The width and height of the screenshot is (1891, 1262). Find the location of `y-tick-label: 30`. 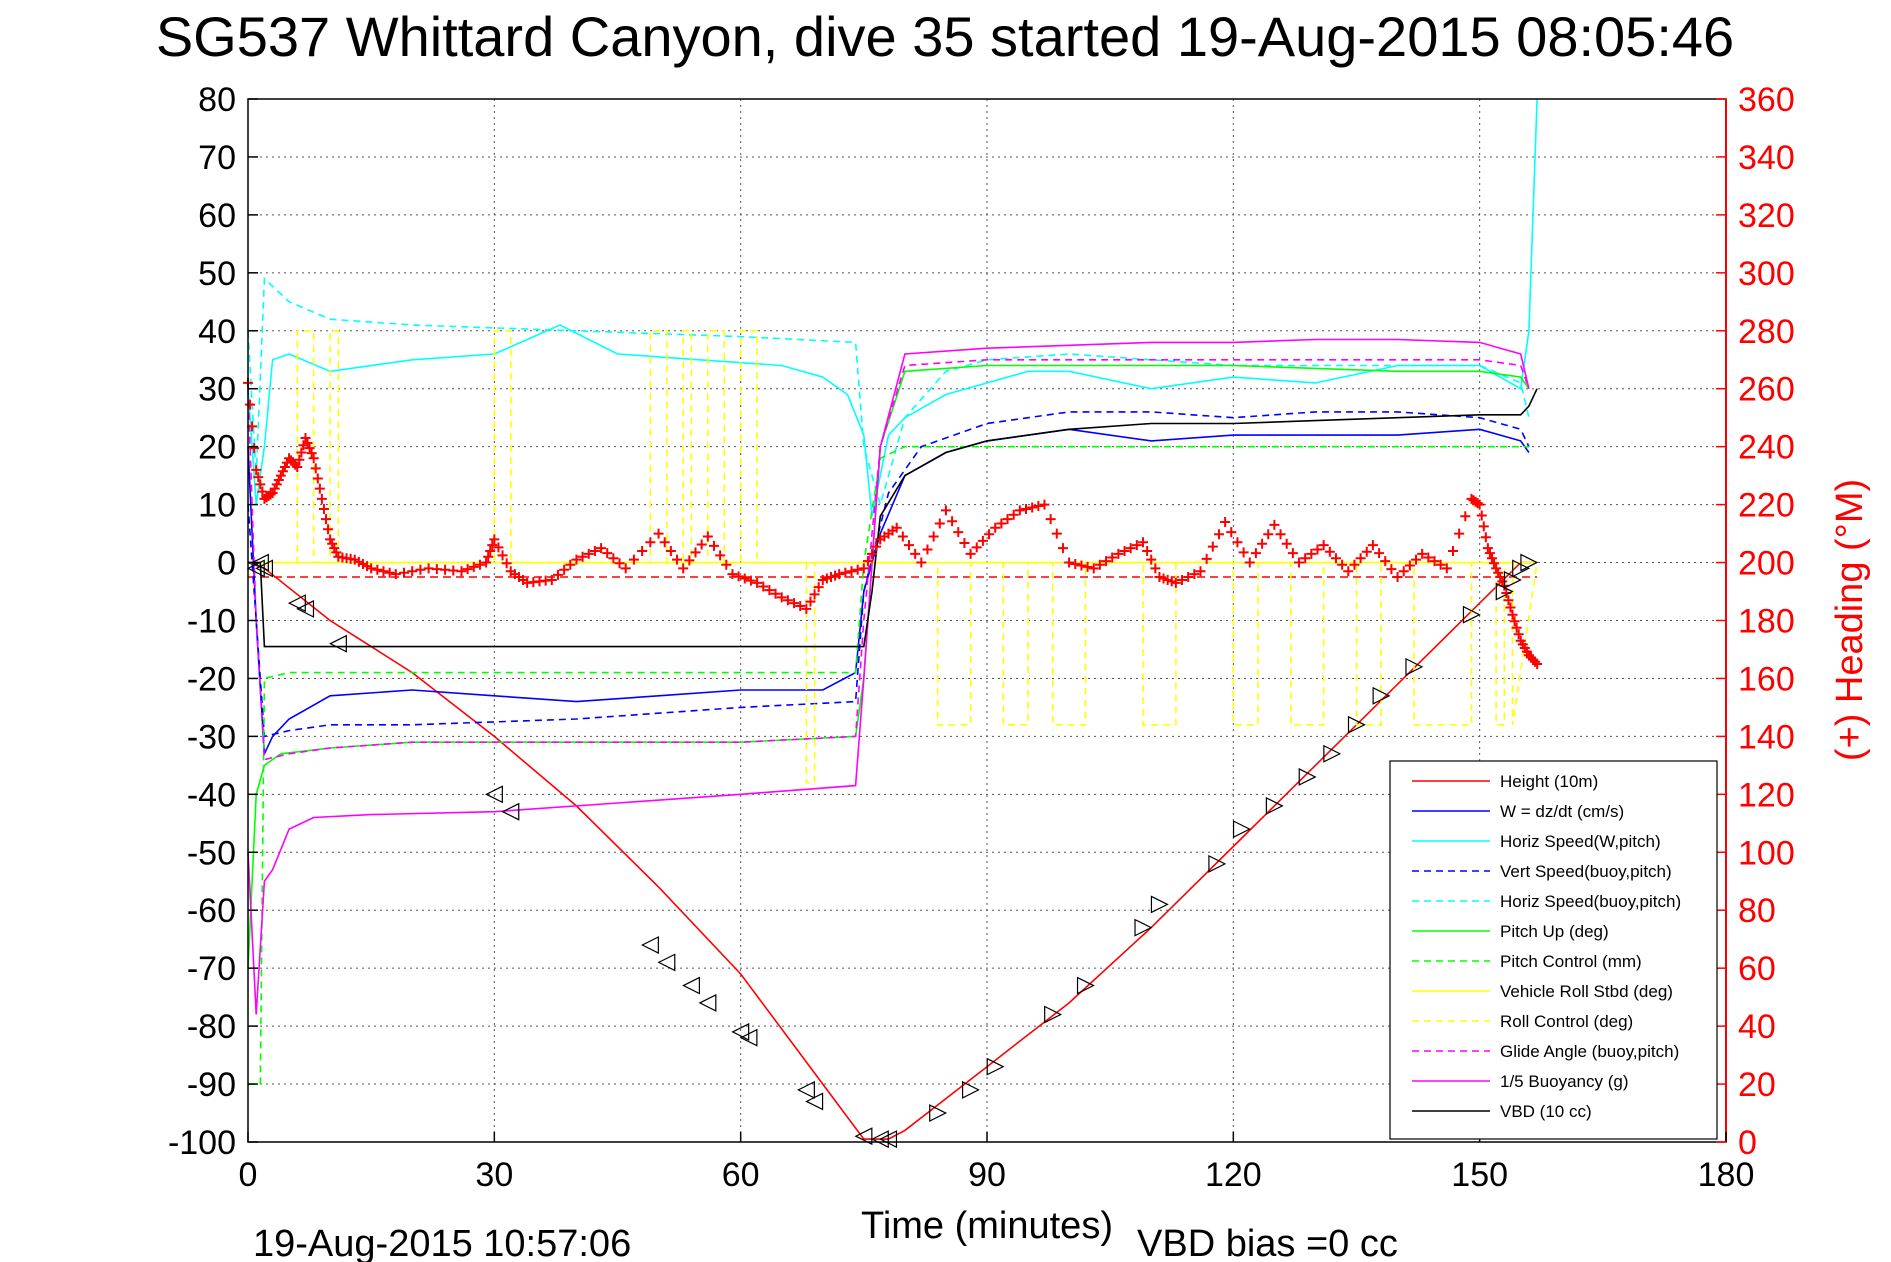

y-tick-label: 30 is located at coordinates (217, 390).